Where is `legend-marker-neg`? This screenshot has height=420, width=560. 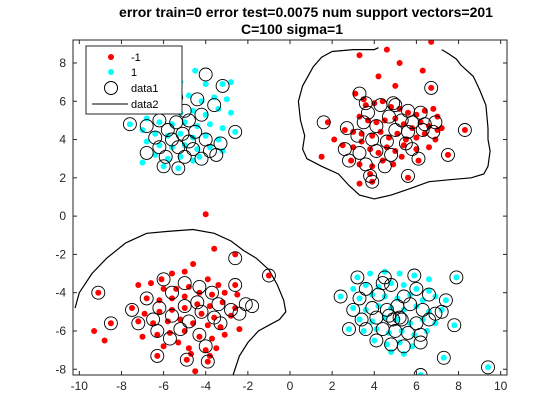 legend-marker-neg is located at coordinates (111, 57).